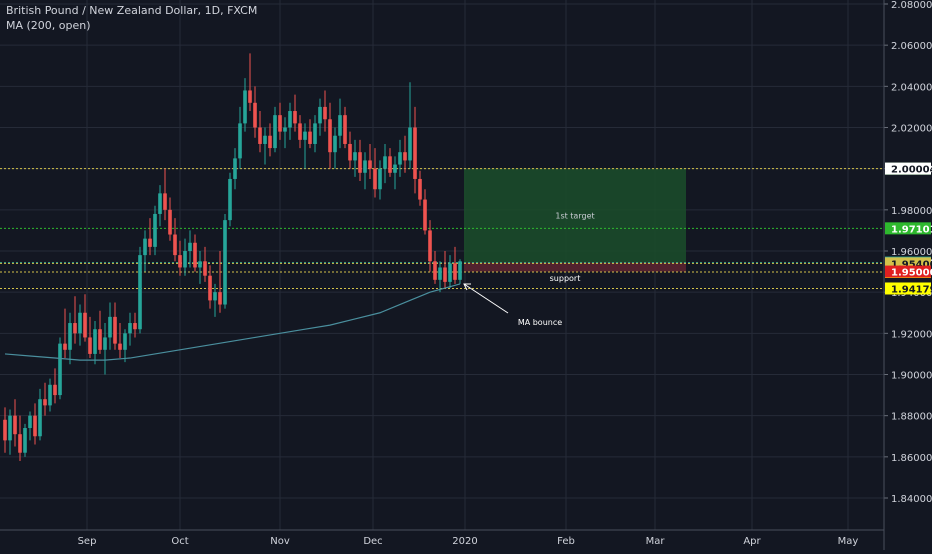 This screenshot has width=932, height=554. Describe the element at coordinates (486, 298) in the screenshot. I see `ma-bounce-arrow-line` at that location.